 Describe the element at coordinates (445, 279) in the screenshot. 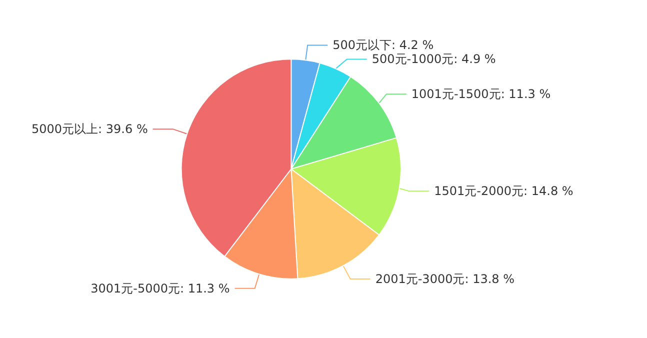

I see `slice-label: 2001元-3000元: 13.8 %` at that location.